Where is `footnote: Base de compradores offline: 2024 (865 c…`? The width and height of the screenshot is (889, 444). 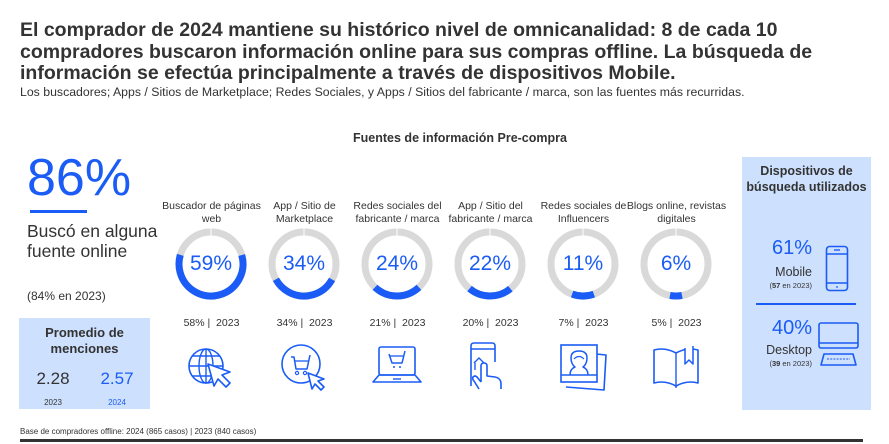 footnote: Base de compradores offline: 2024 (865 c… is located at coordinates (138, 431).